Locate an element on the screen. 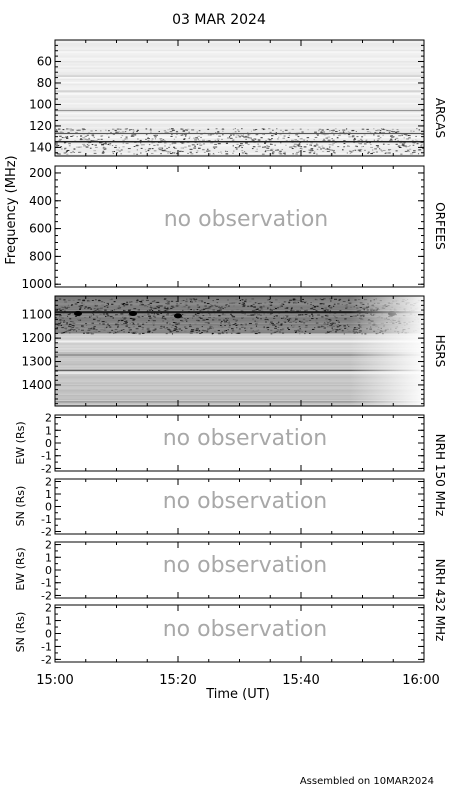 This screenshot has height=800, width=450. y-axis-label-frequency: Frequency (MHz) is located at coordinates (11, 209).